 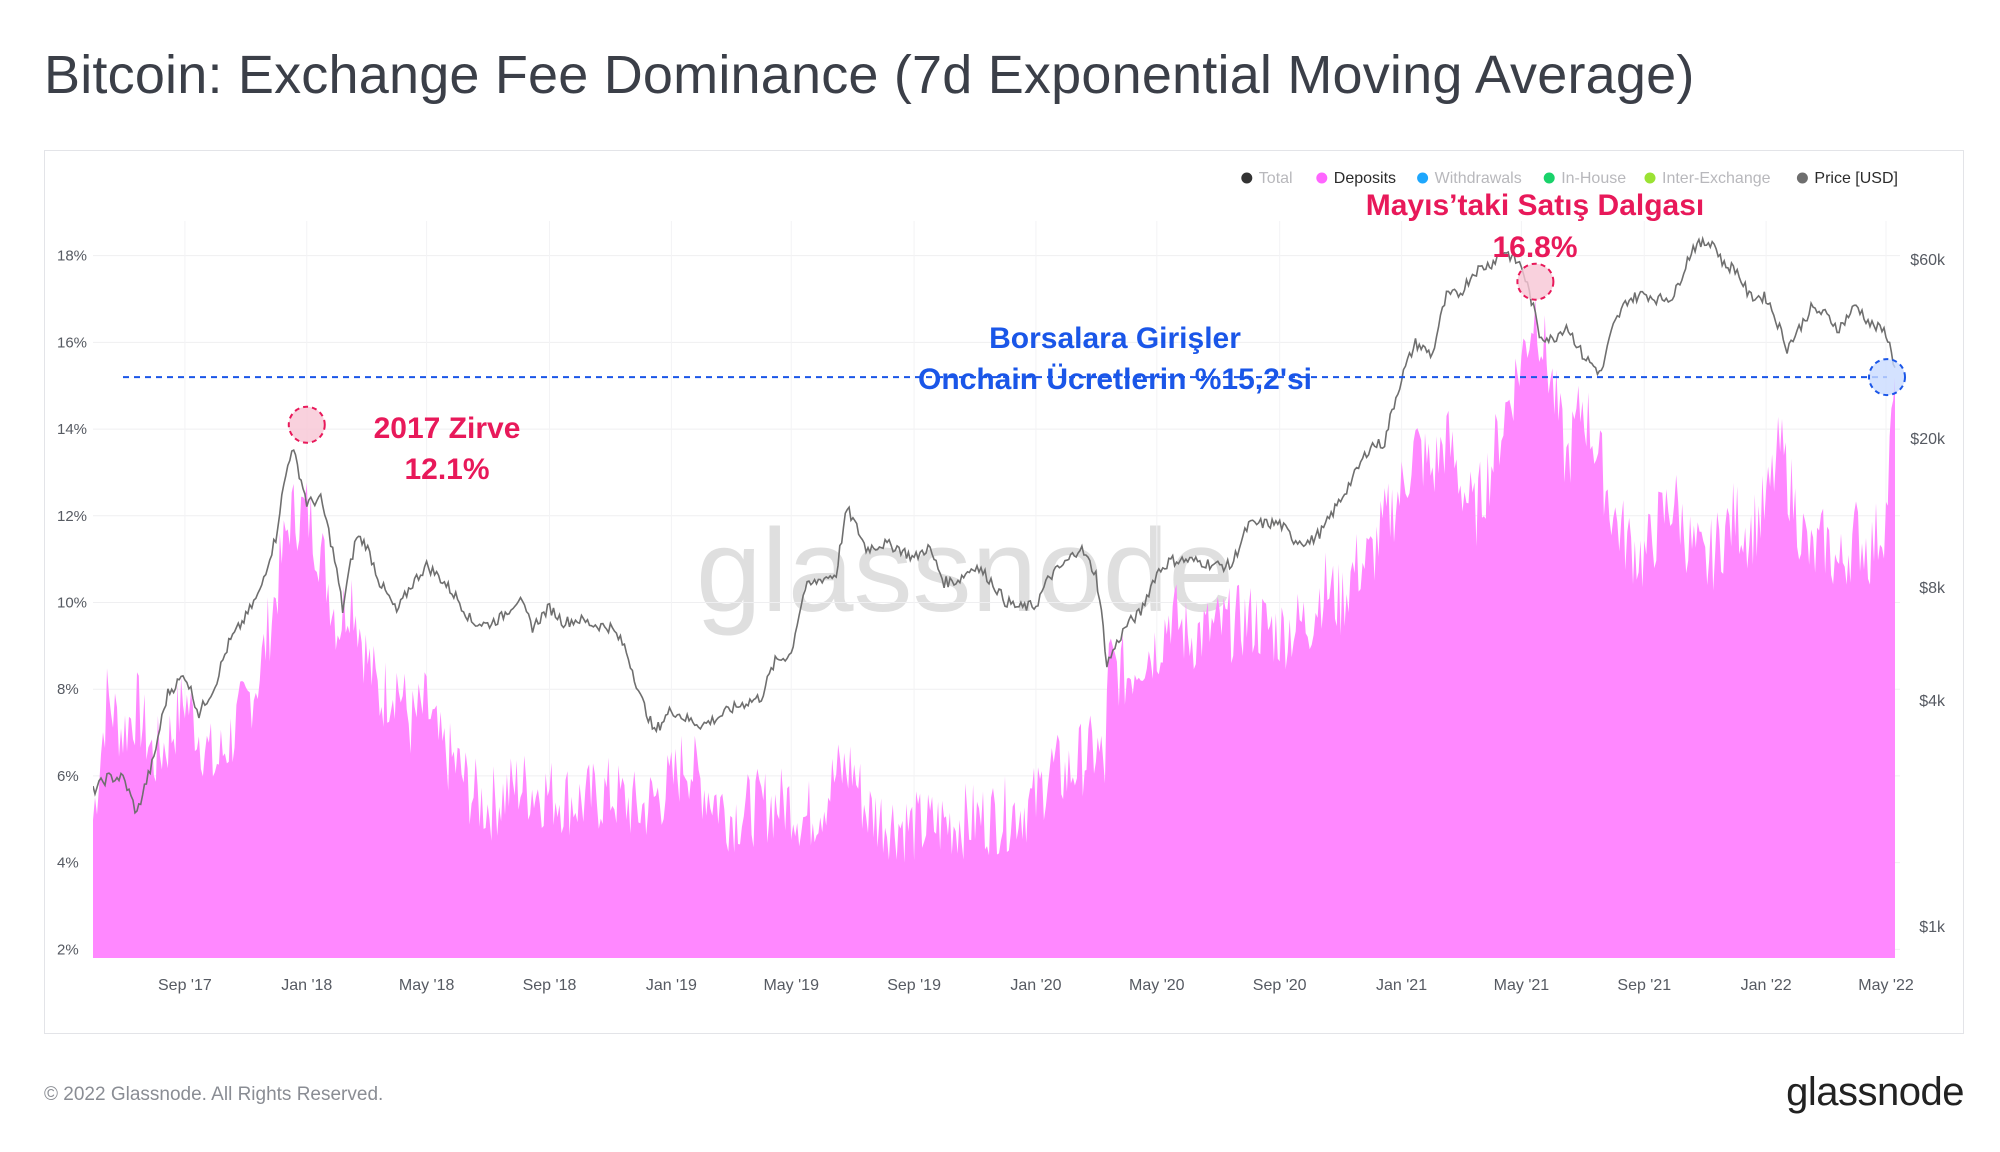 I want to click on watermark-text: glassnode, so click(x=965, y=571).